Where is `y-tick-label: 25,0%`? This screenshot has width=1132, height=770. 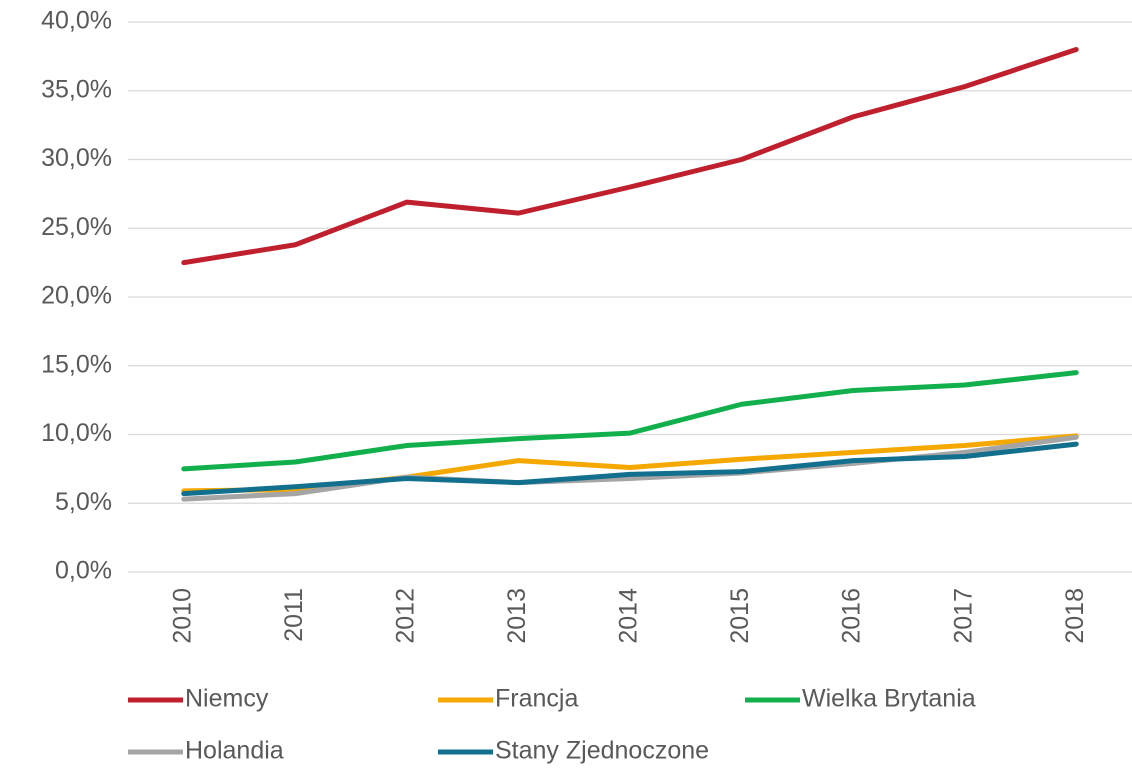 y-tick-label: 25,0% is located at coordinates (76, 227).